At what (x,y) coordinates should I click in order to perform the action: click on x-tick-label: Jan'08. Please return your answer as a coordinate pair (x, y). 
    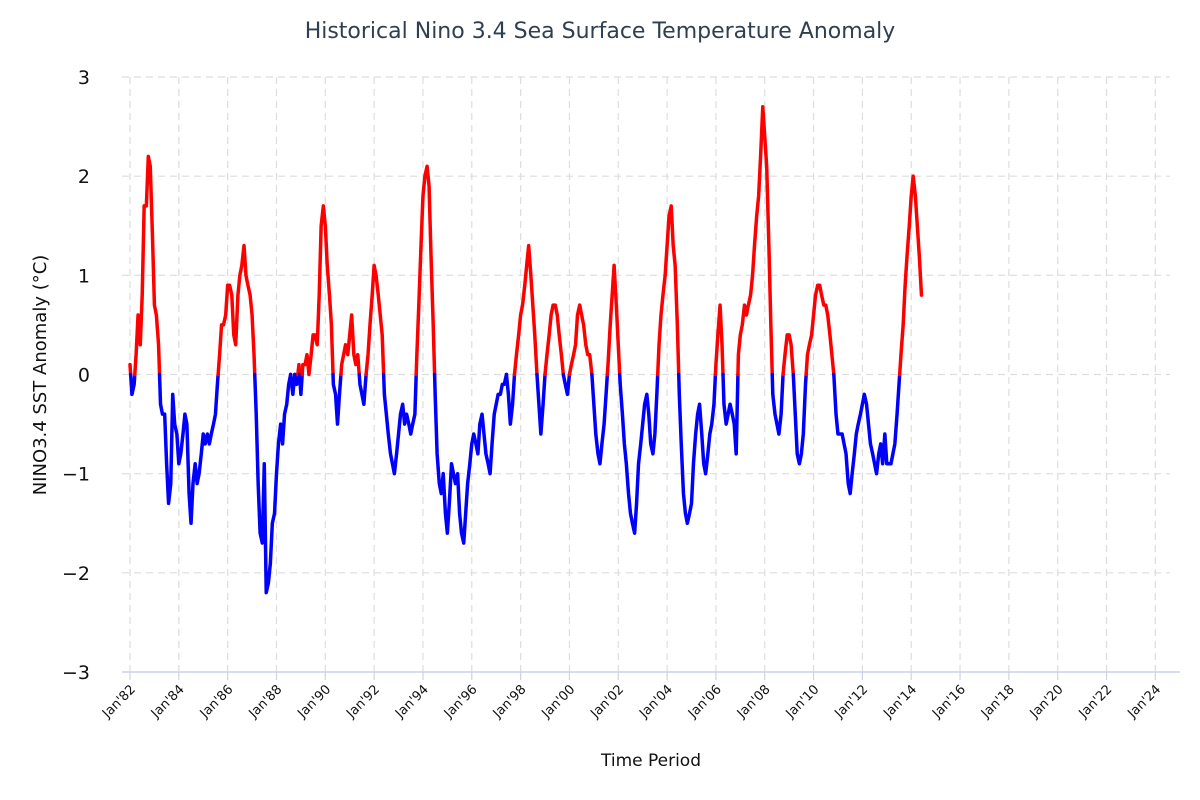
    Looking at the image, I should click on (754, 702).